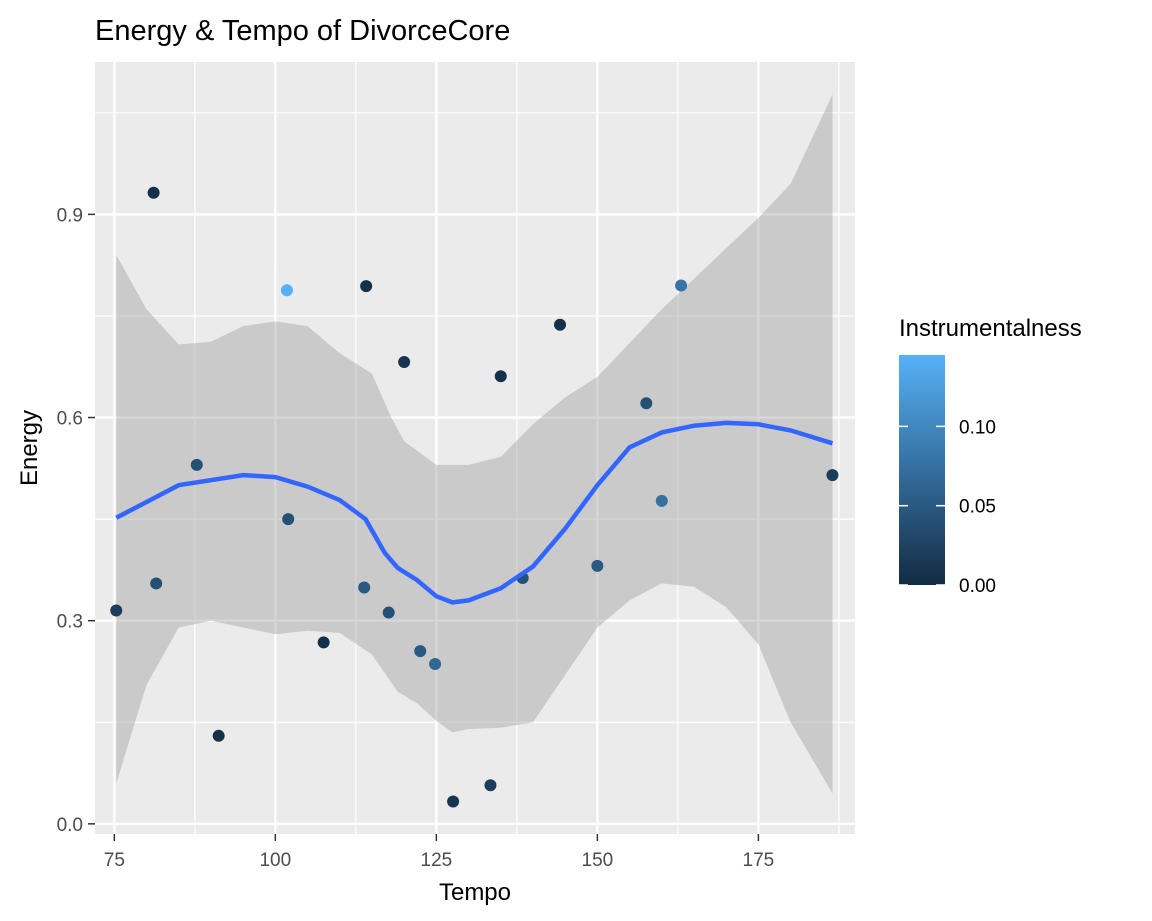 This screenshot has height=921, width=1152. What do you see at coordinates (475, 892) in the screenshot?
I see `x-axis-title: Tempo` at bounding box center [475, 892].